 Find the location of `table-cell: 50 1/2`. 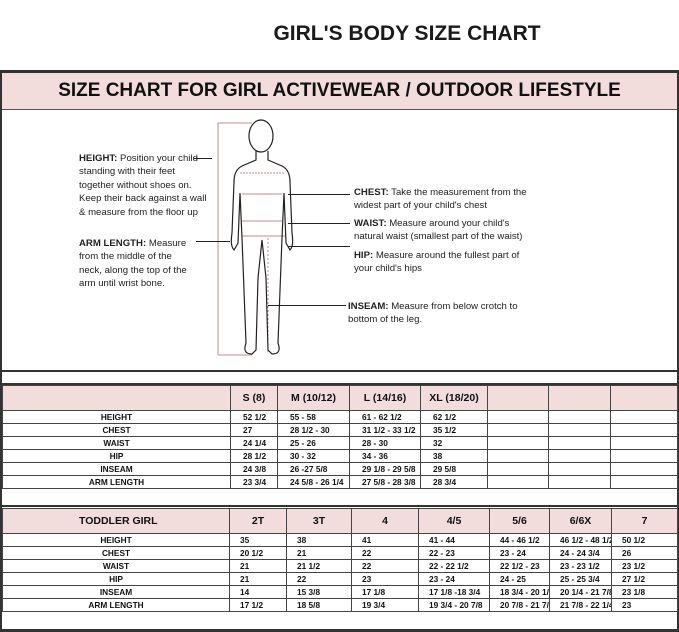

table-cell: 50 1/2 is located at coordinates (644, 540).